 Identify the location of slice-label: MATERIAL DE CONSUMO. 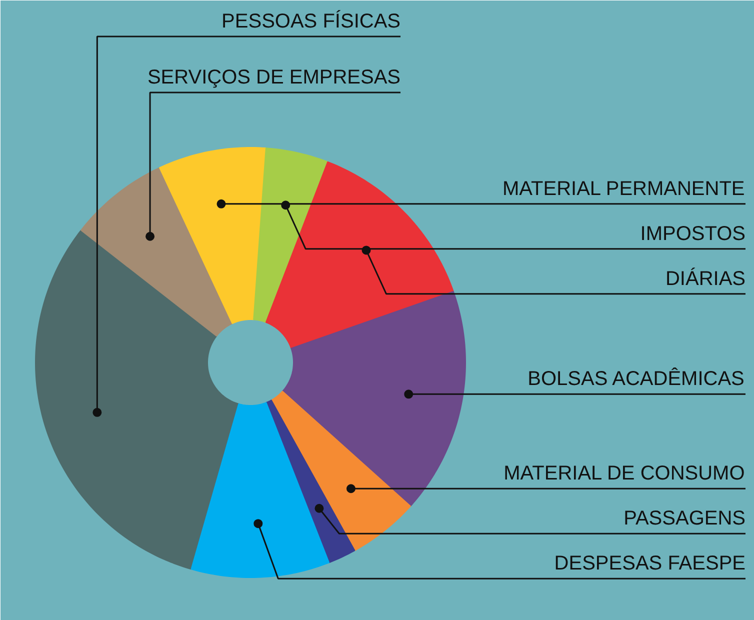
(624, 473).